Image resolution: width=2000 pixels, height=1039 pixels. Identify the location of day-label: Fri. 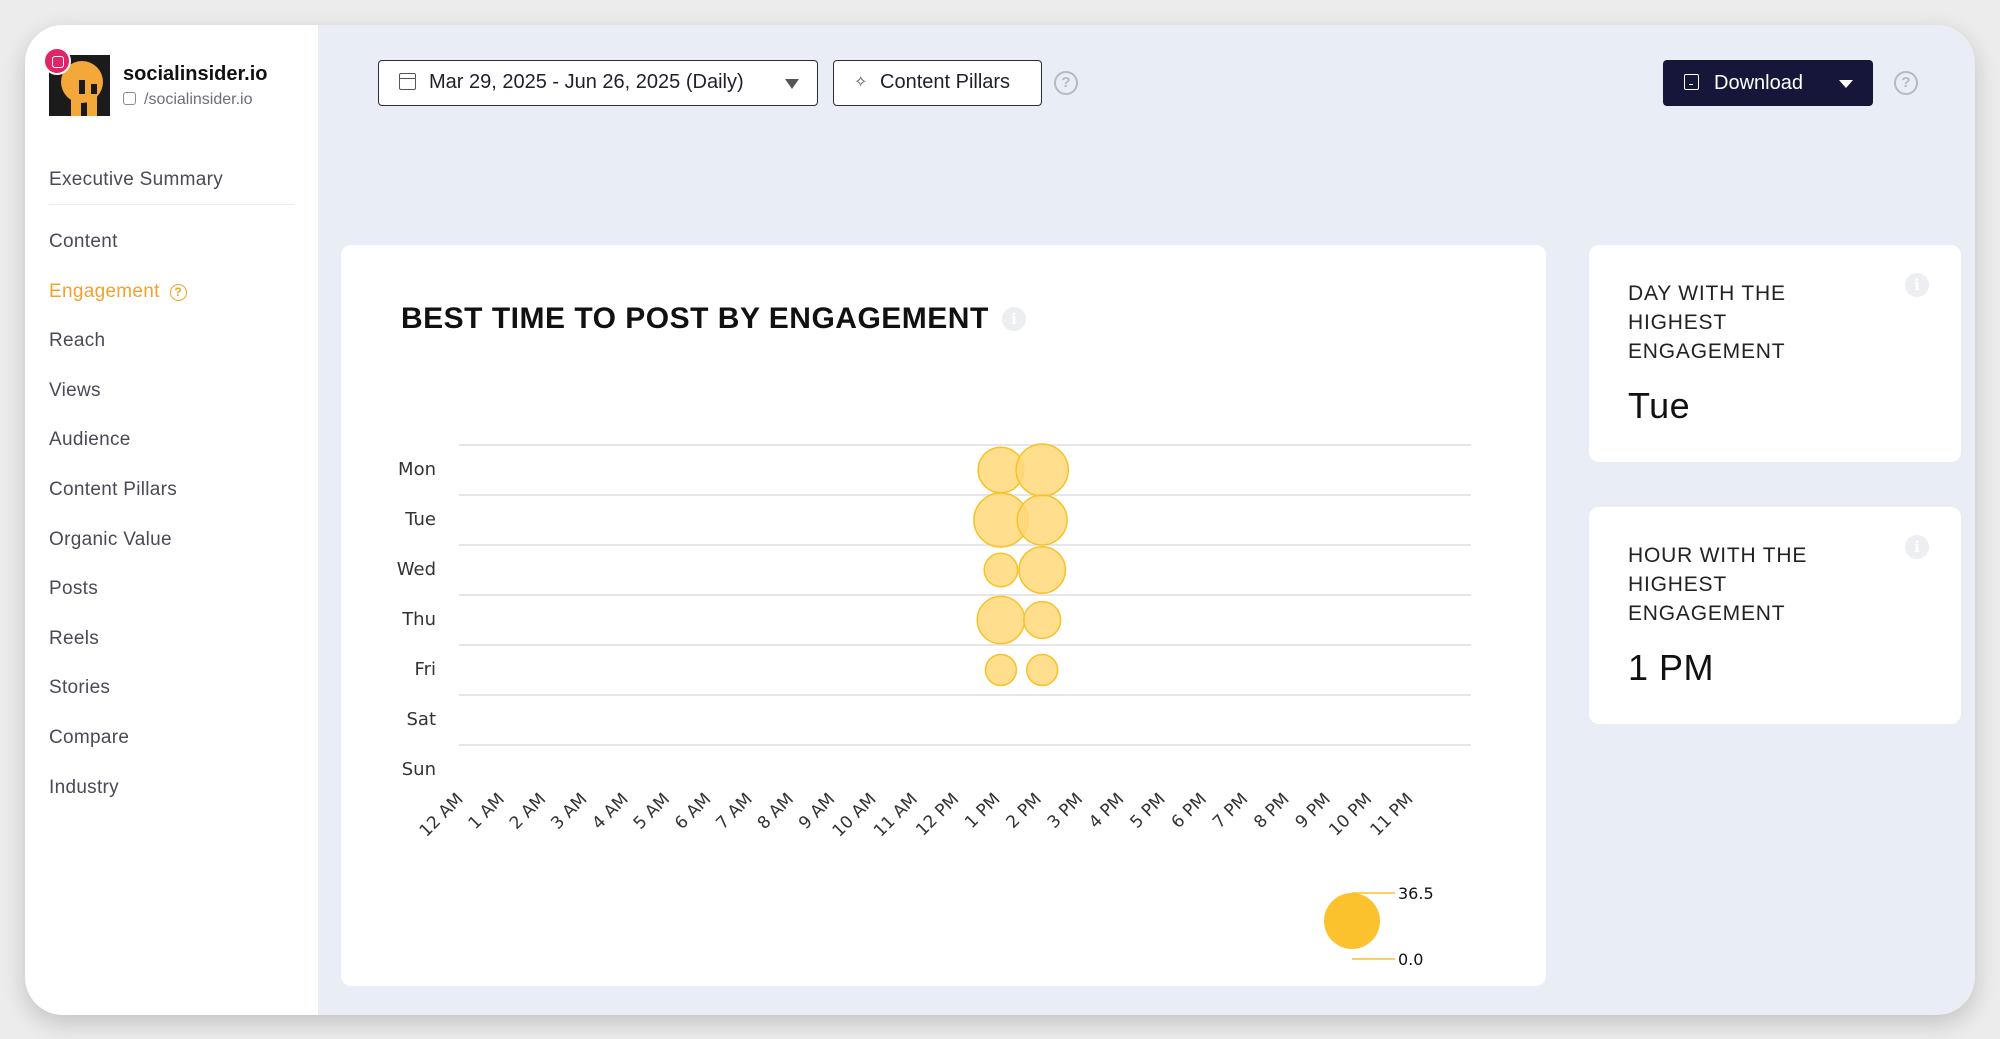
(425, 669).